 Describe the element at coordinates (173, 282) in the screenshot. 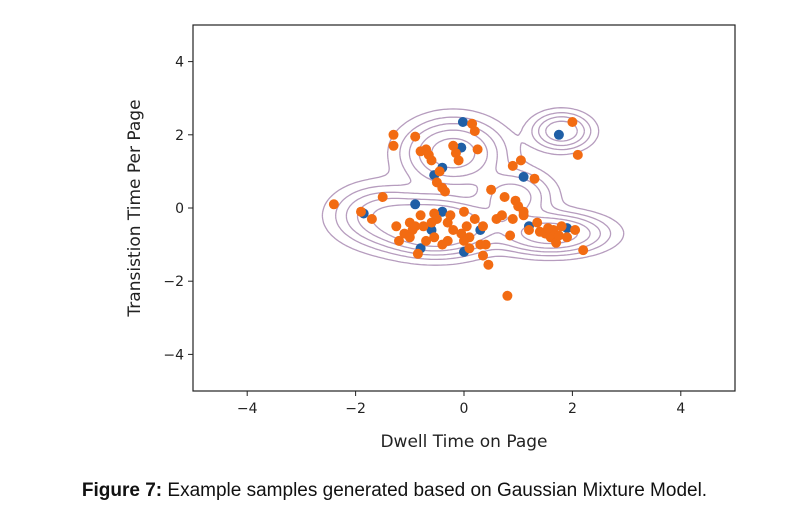

I see `y-tick-label: −2` at that location.